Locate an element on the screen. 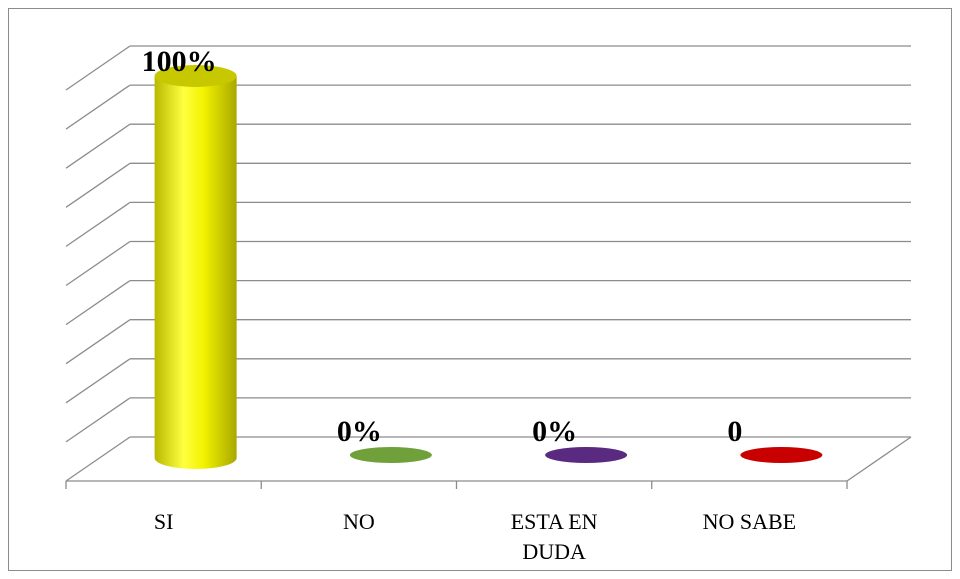  category-label: SI is located at coordinates (164, 521).